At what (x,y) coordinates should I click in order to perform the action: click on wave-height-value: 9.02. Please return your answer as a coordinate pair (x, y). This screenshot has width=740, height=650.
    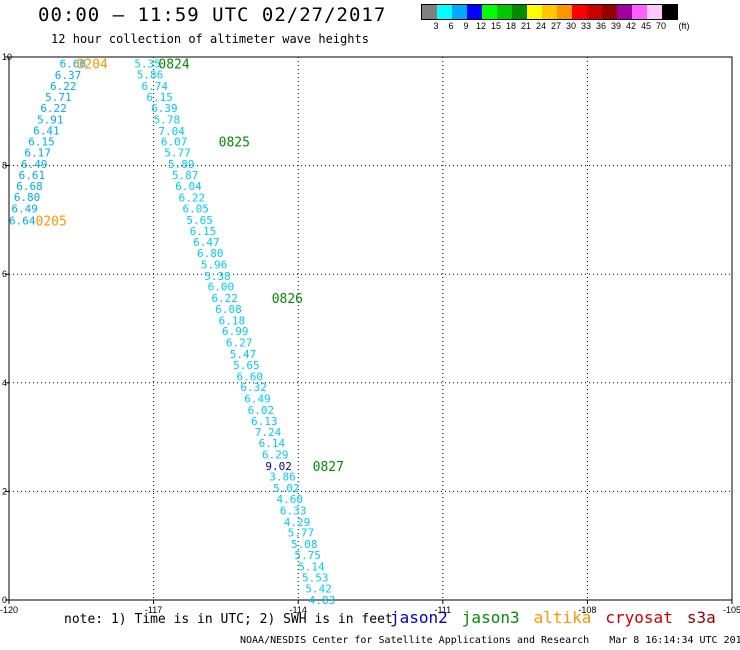
    Looking at the image, I should click on (278, 466).